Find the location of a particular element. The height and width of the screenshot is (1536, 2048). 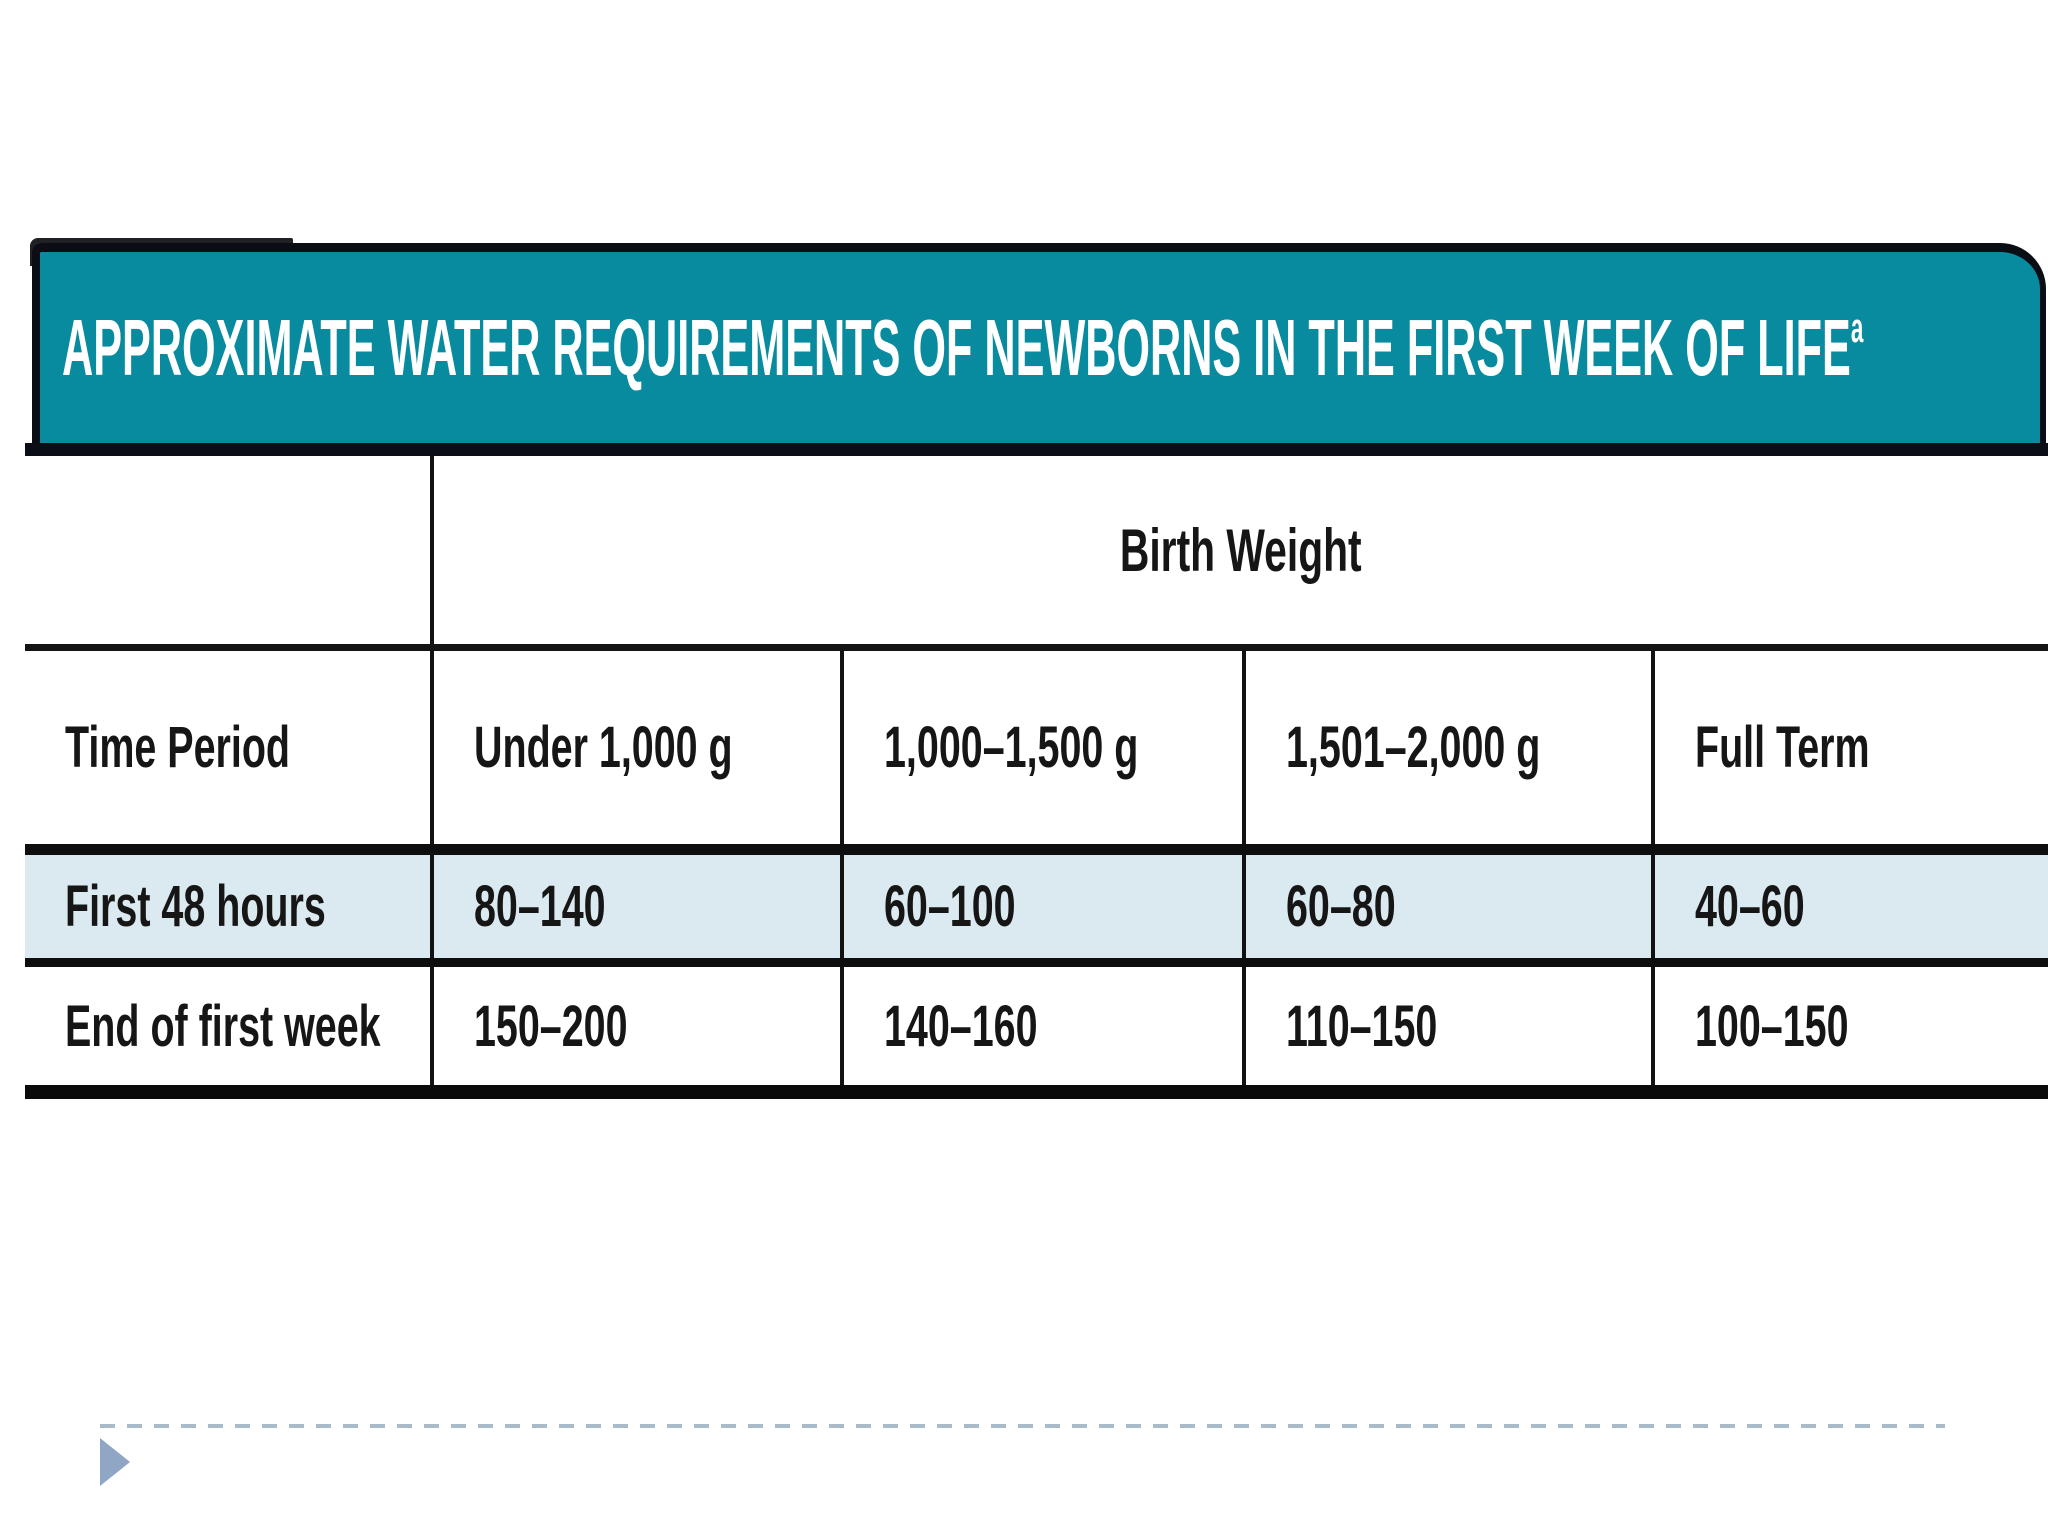

value-cell: 100–150 is located at coordinates (1849, 1026).